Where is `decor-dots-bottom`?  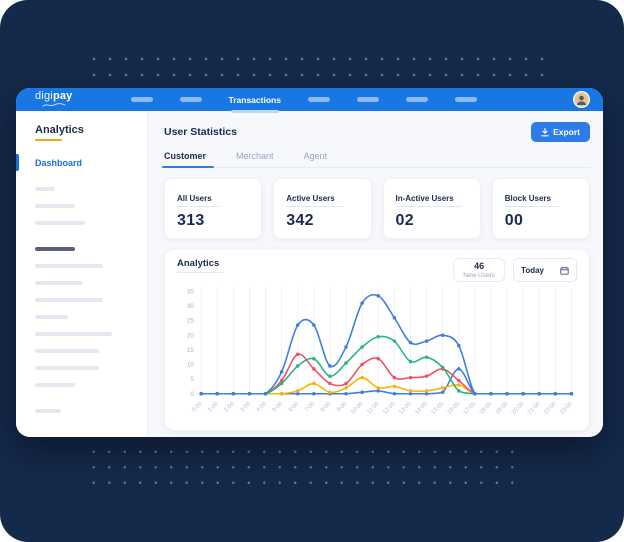 decor-dots-bottom is located at coordinates (300, 467).